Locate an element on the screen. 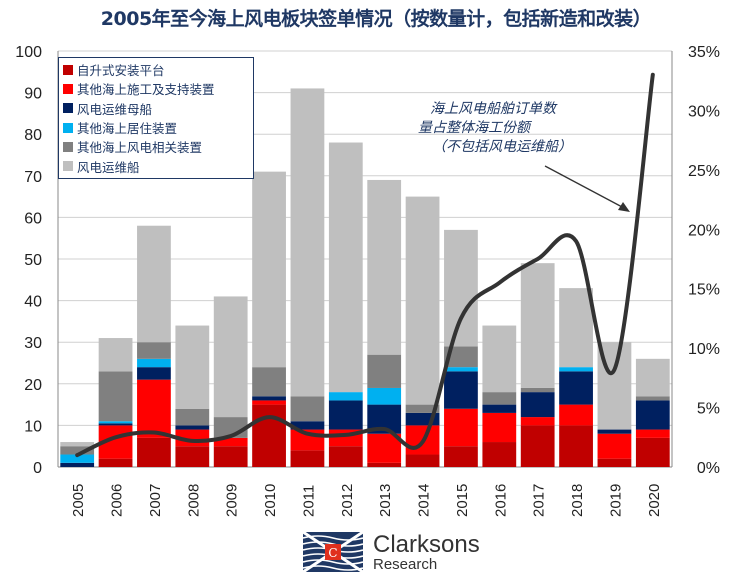 The height and width of the screenshot is (582, 752). y-tick-label: 70 is located at coordinates (33, 177).